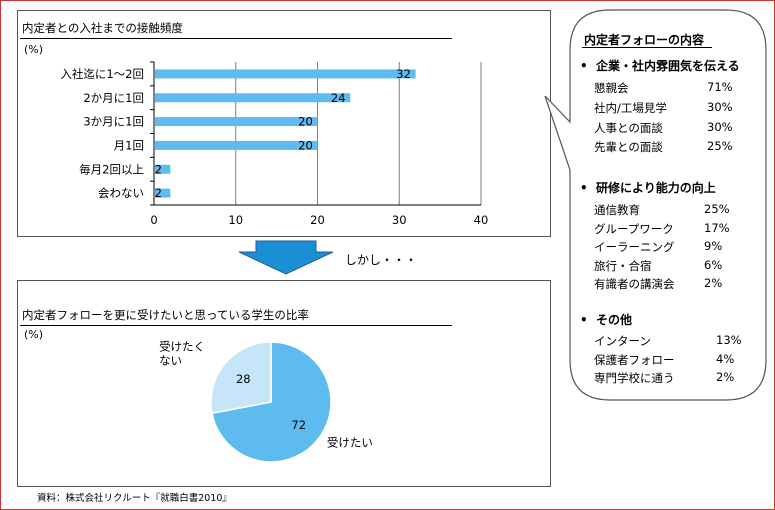 This screenshot has width=775, height=510. What do you see at coordinates (113, 98) in the screenshot?
I see `y-tick-label: 2か月に1回` at bounding box center [113, 98].